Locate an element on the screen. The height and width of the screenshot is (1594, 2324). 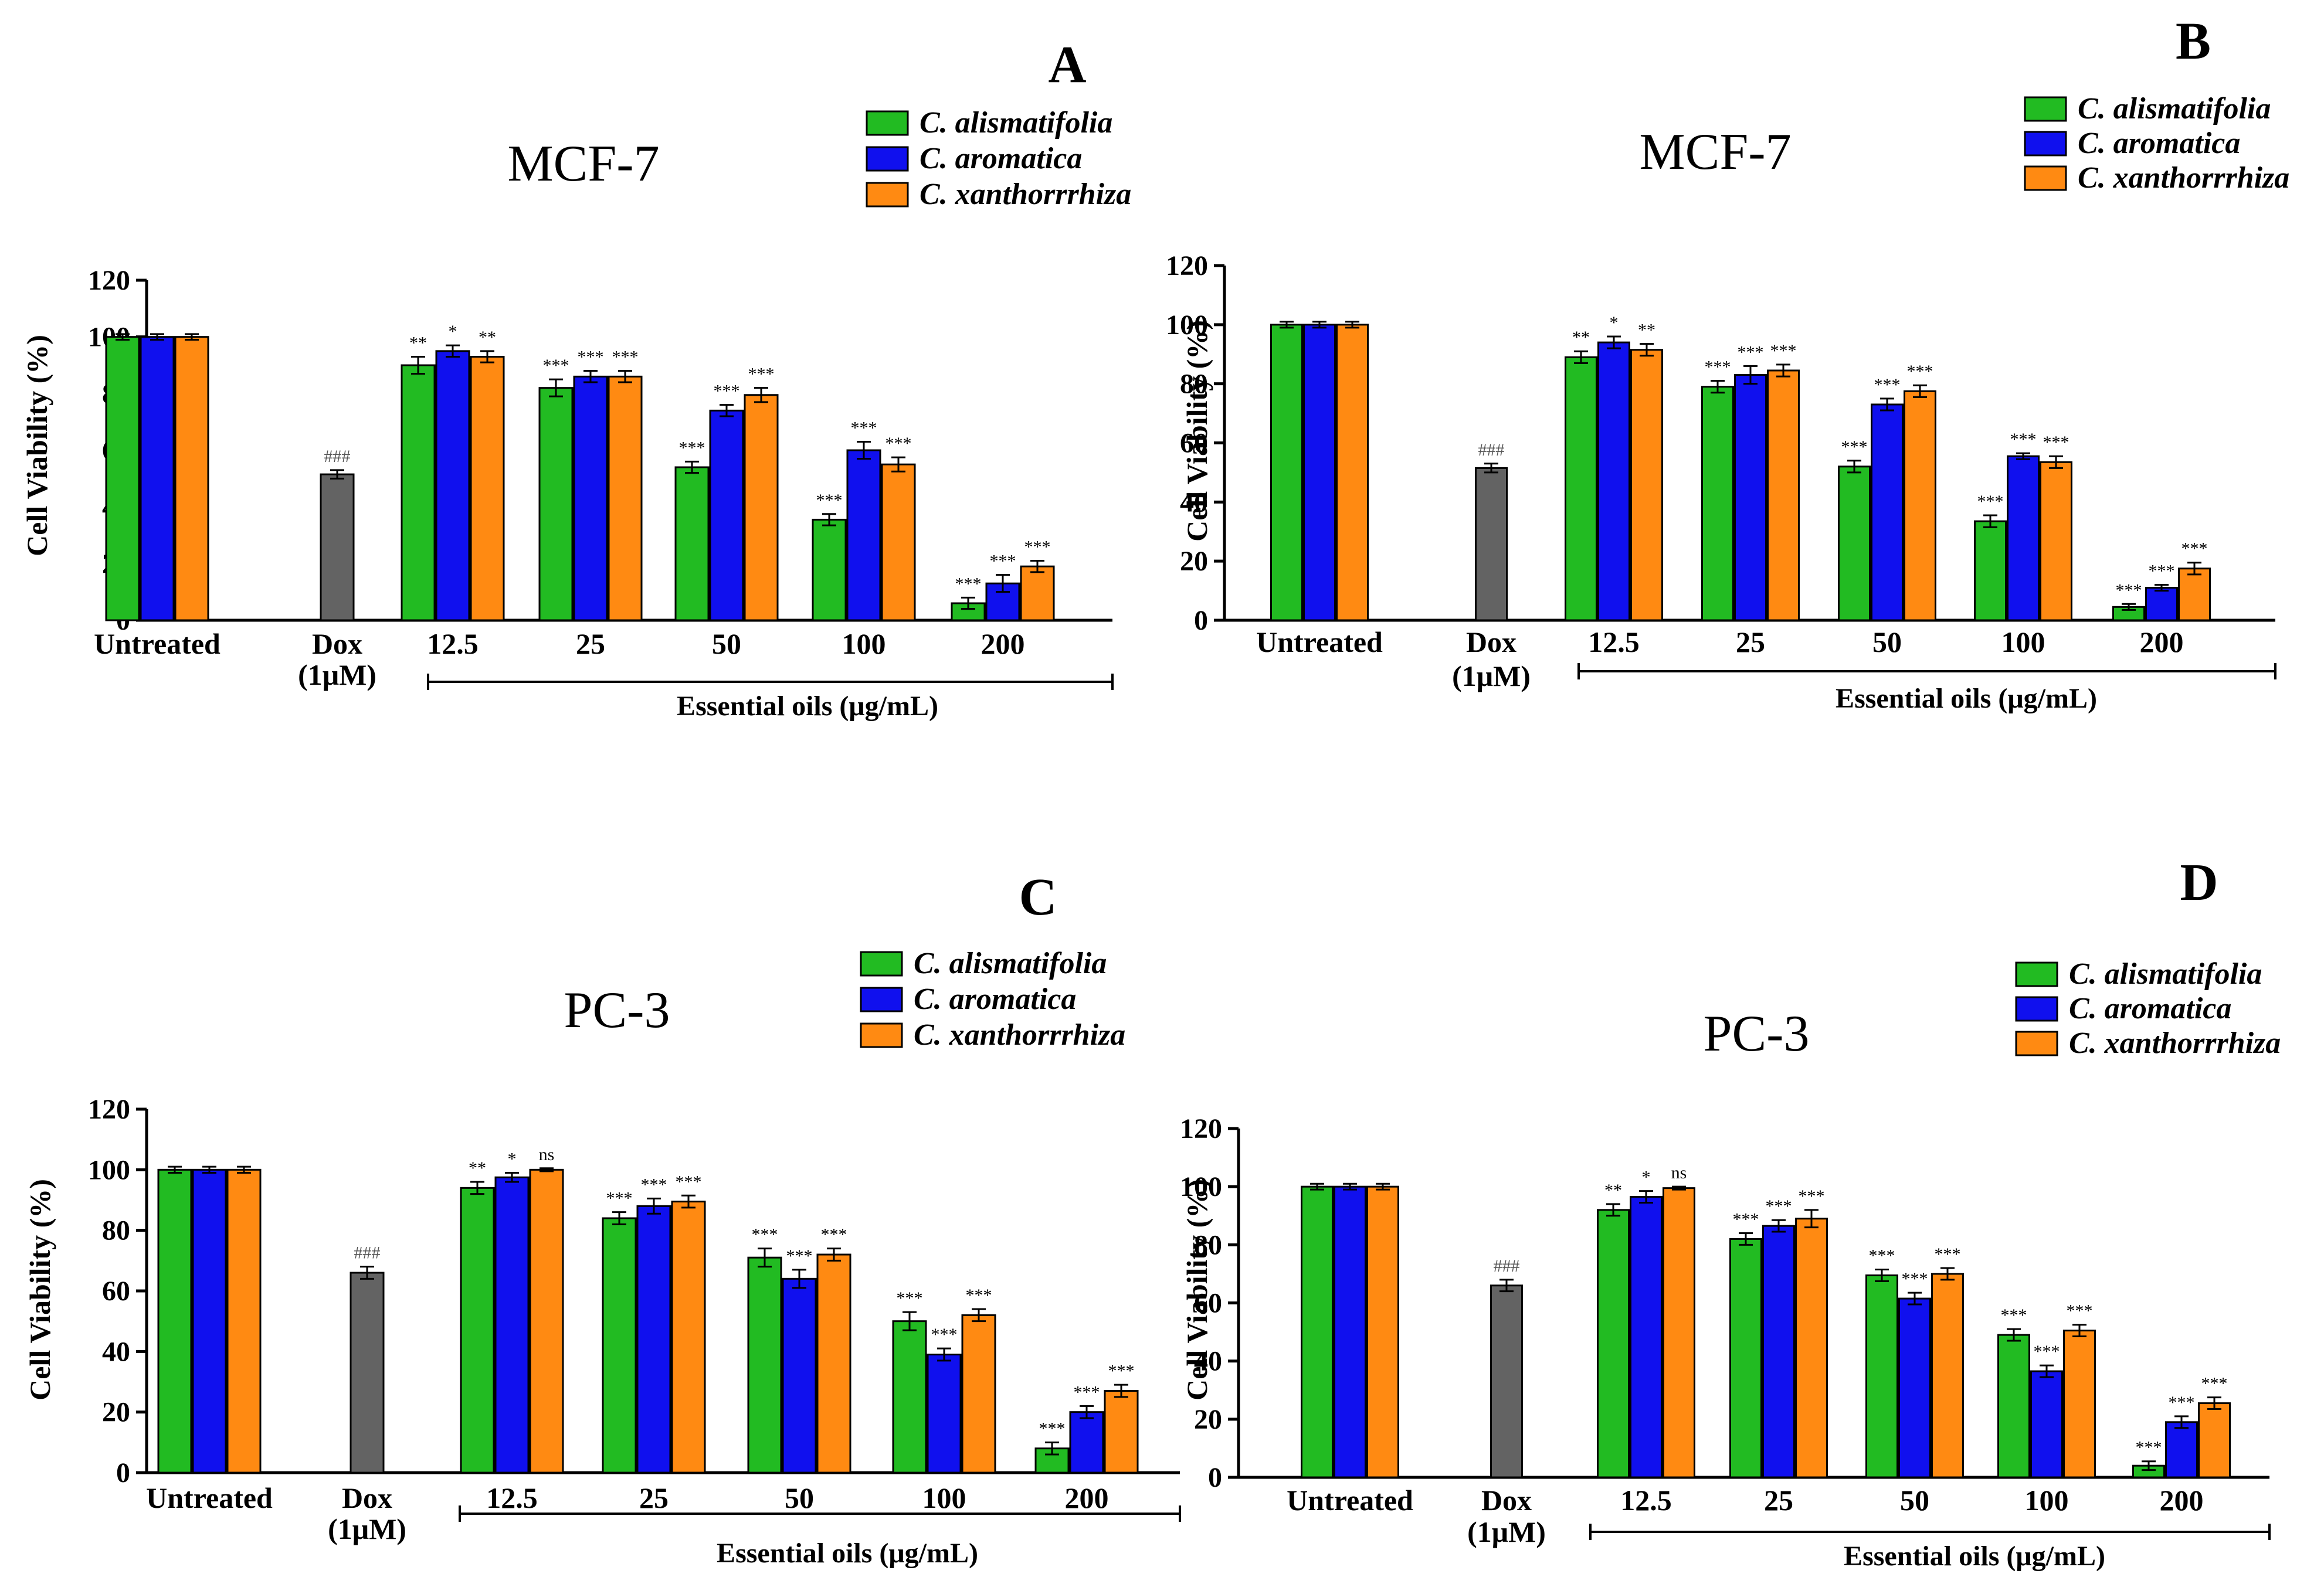
panel-letter: B is located at coordinates (2193, 41).